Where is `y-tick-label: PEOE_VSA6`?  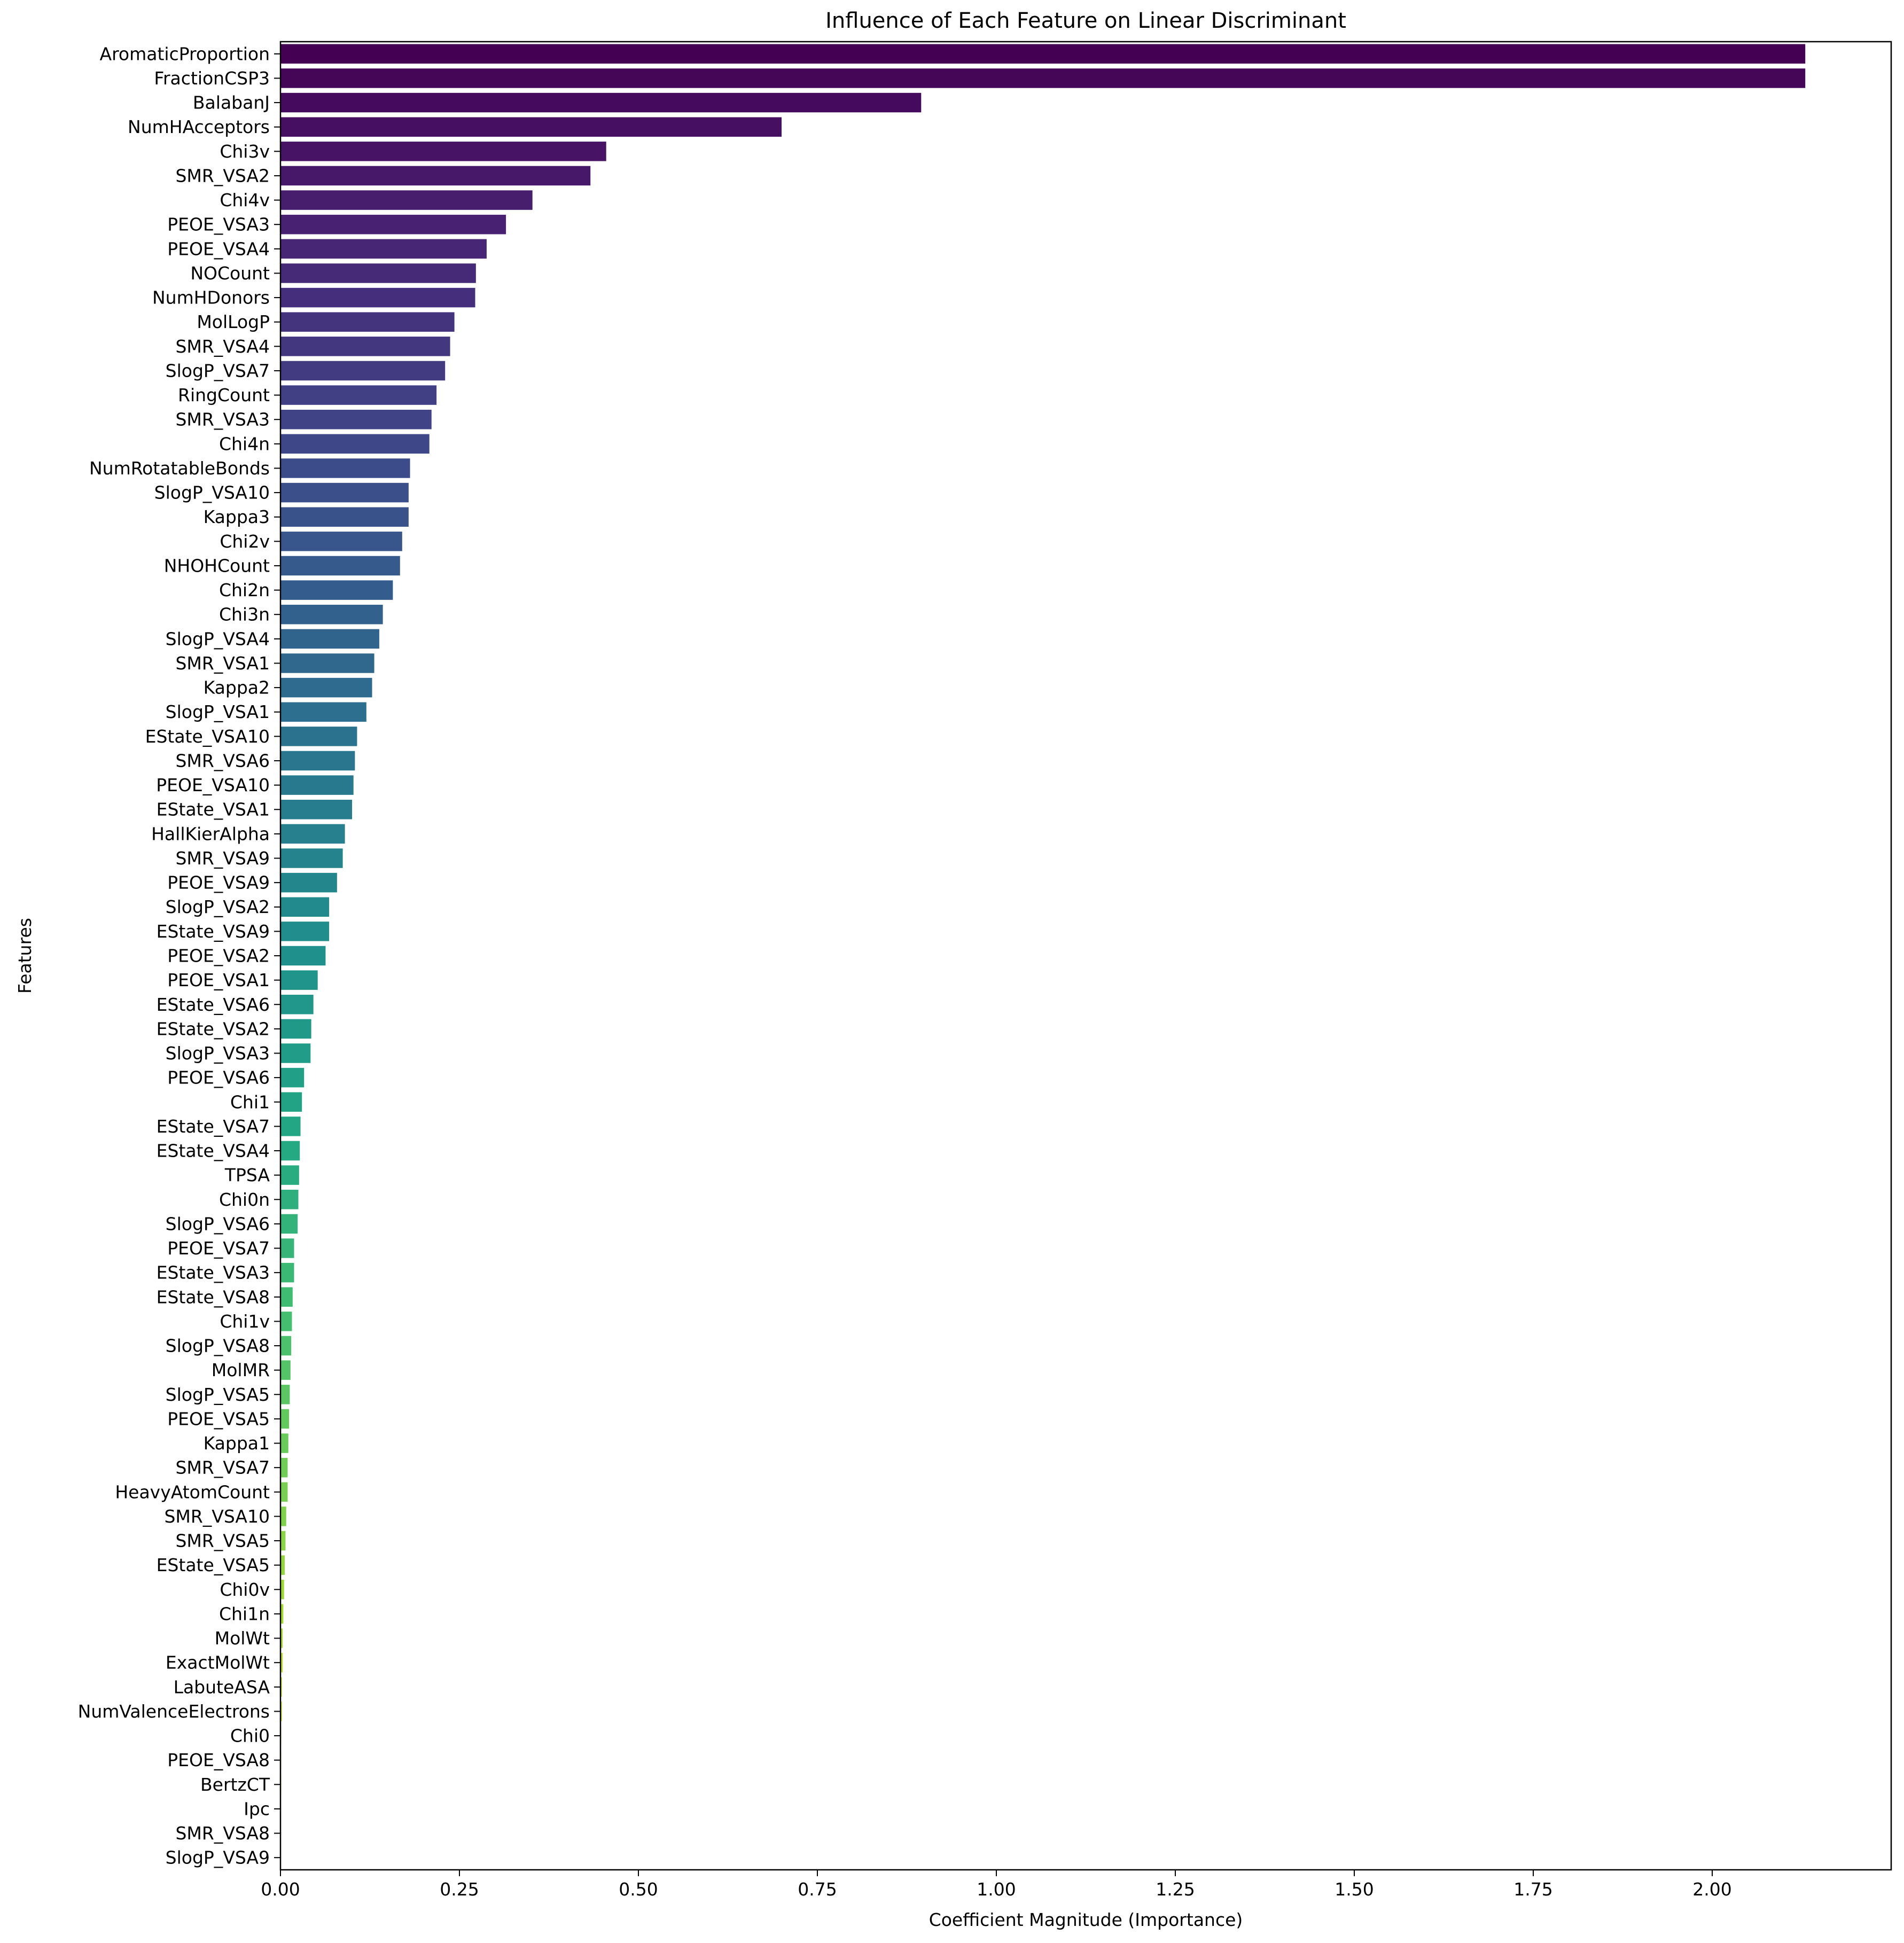 y-tick-label: PEOE_VSA6 is located at coordinates (219, 1077).